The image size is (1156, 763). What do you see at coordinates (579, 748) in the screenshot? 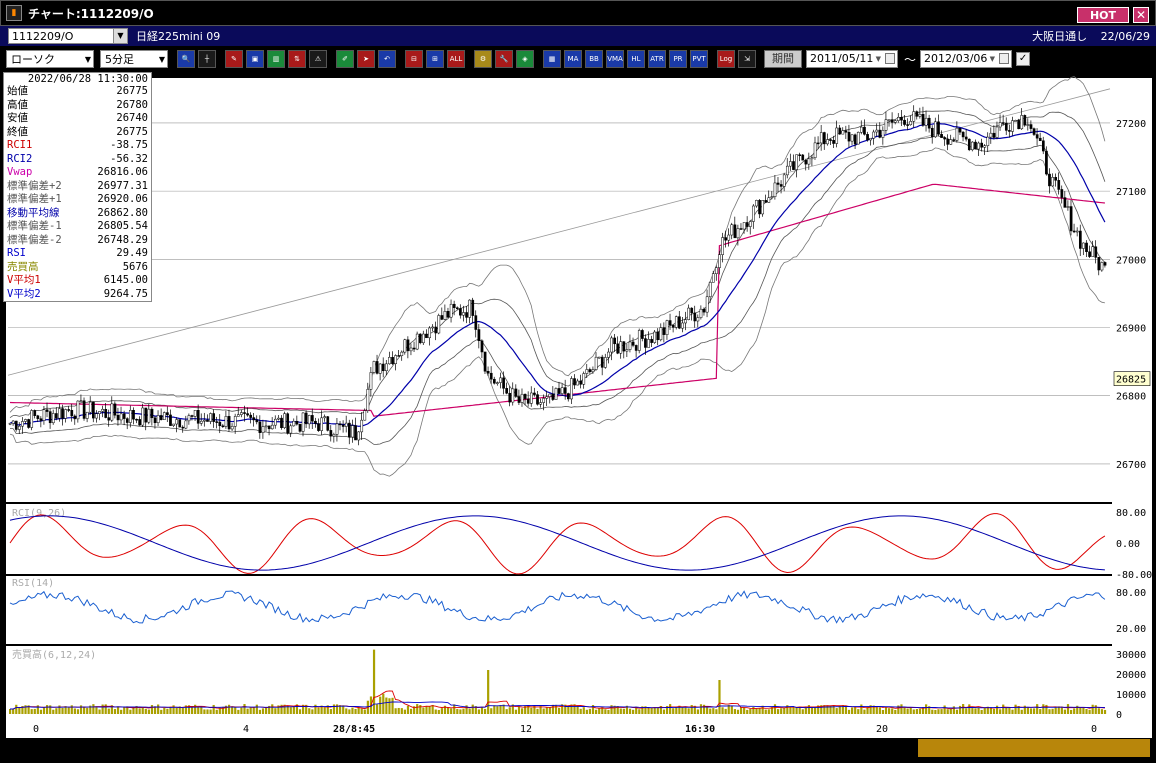
I see `horizontal-scrollbar` at bounding box center [579, 748].